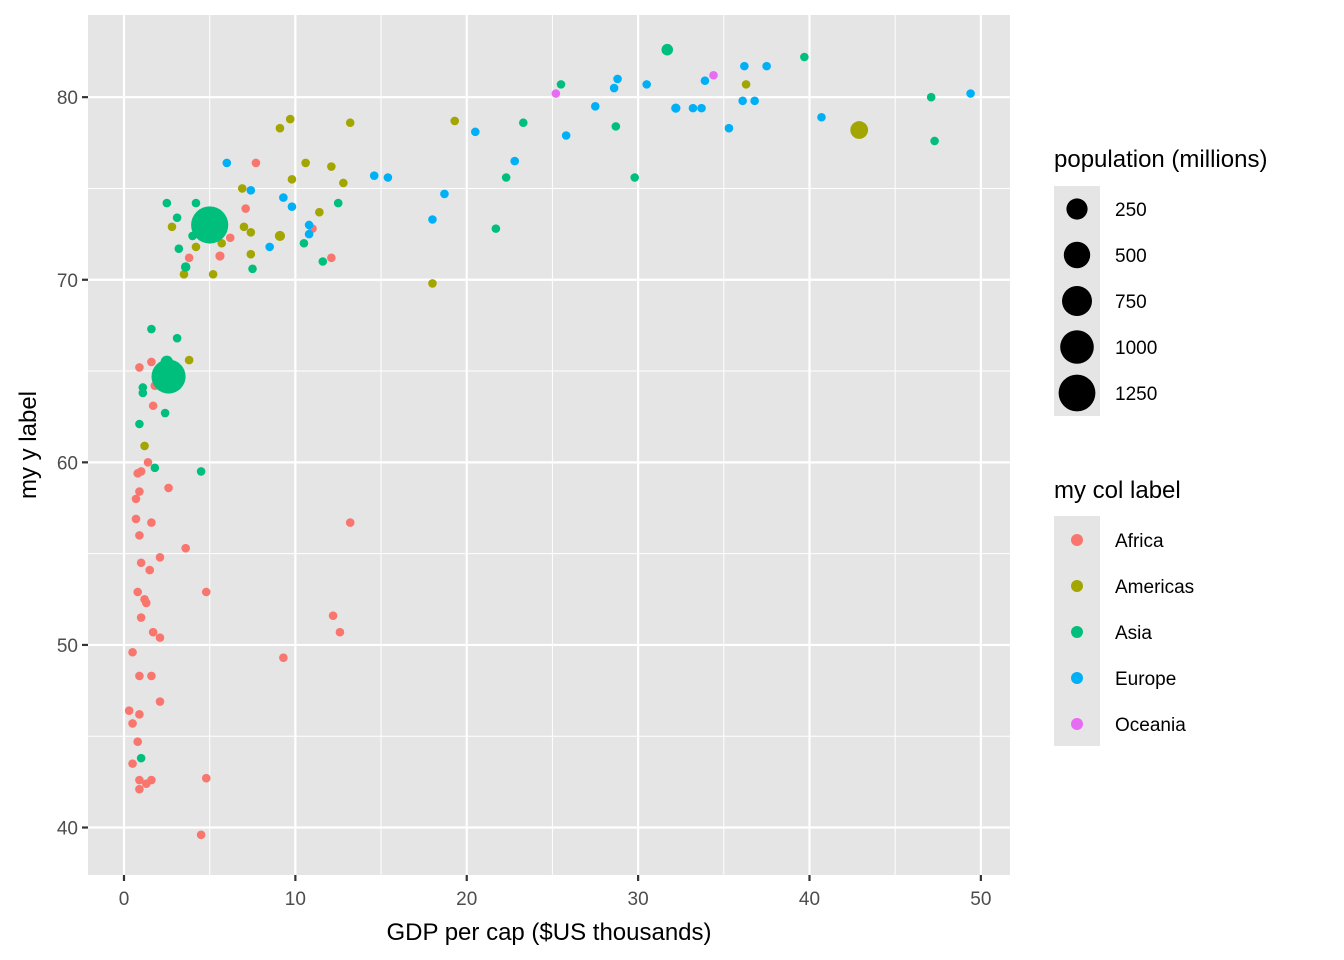 The image size is (1344, 960). I want to click on color-legend-key-oceania, so click(1077, 724).